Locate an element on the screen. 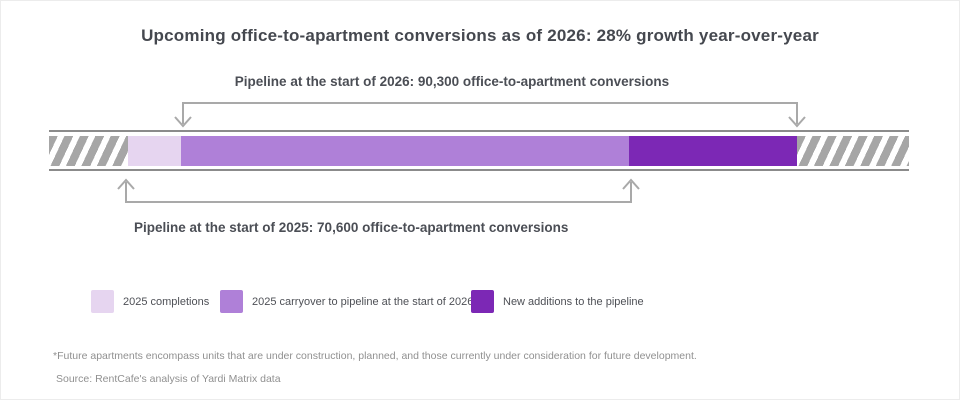 The height and width of the screenshot is (400, 960). legend-item-new-additions: New additions to the pipeline is located at coordinates (557, 301).